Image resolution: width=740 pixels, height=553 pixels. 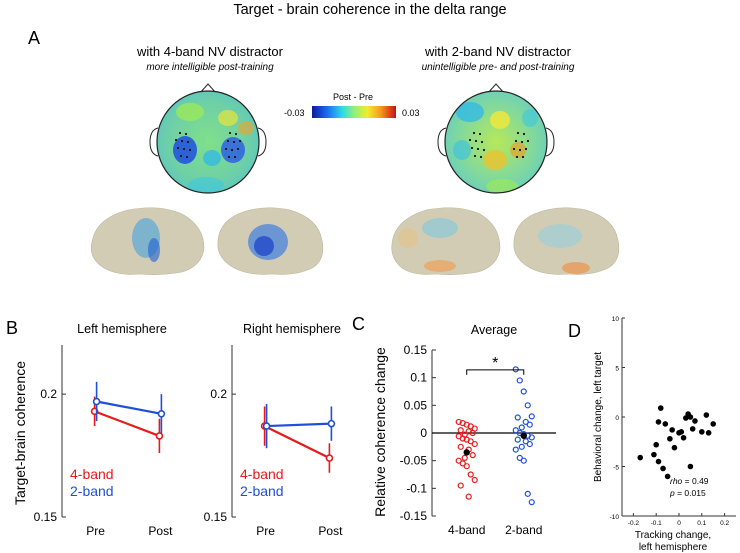 I want to click on x-tick-label: -0.2, so click(x=634, y=523).